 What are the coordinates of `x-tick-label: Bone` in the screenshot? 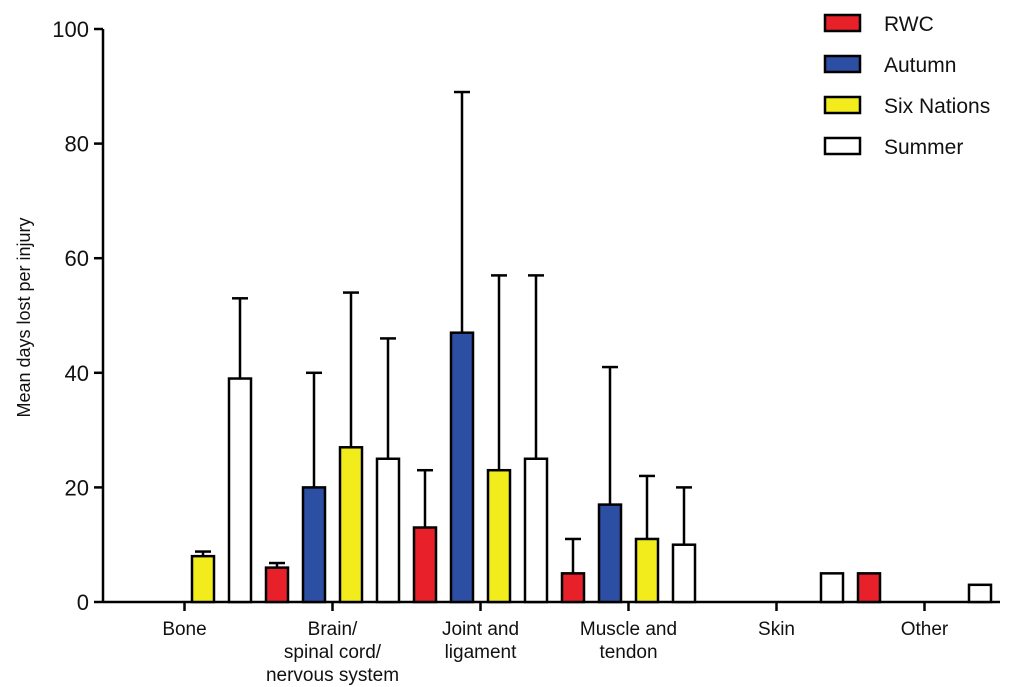 It's located at (184, 629).